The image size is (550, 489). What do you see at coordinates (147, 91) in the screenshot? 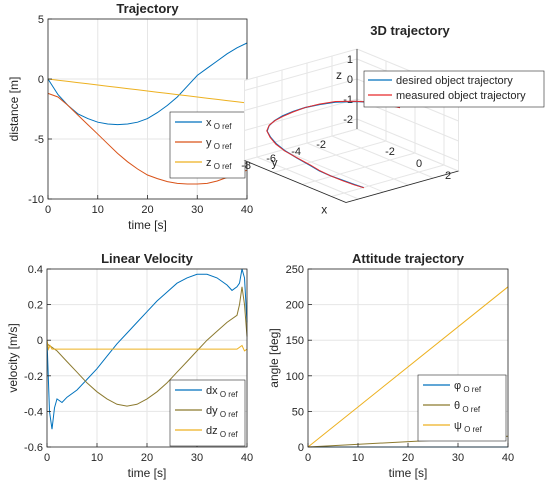
I see `series-line-z` at bounding box center [147, 91].